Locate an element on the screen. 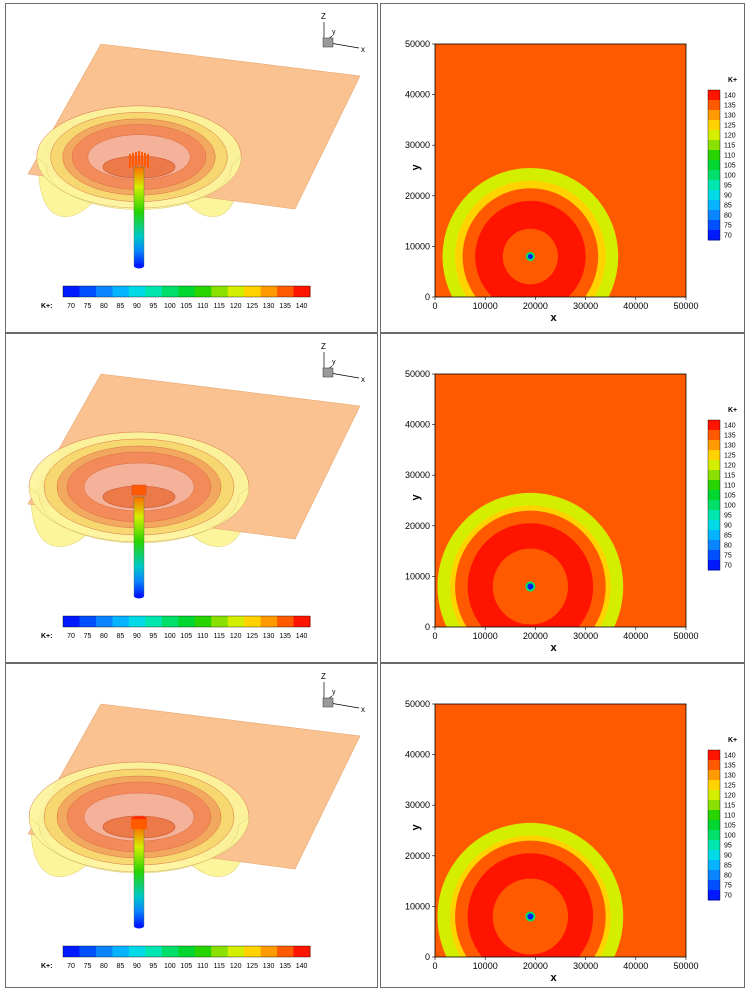  colorbar-tick: 95 is located at coordinates (153, 306).